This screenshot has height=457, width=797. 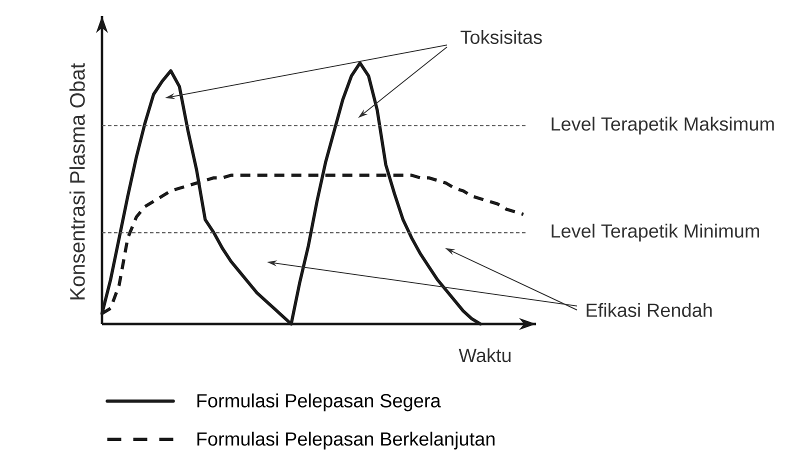 I want to click on y-axis-title: Konsentrasi Plasma Obat, so click(x=77, y=181).